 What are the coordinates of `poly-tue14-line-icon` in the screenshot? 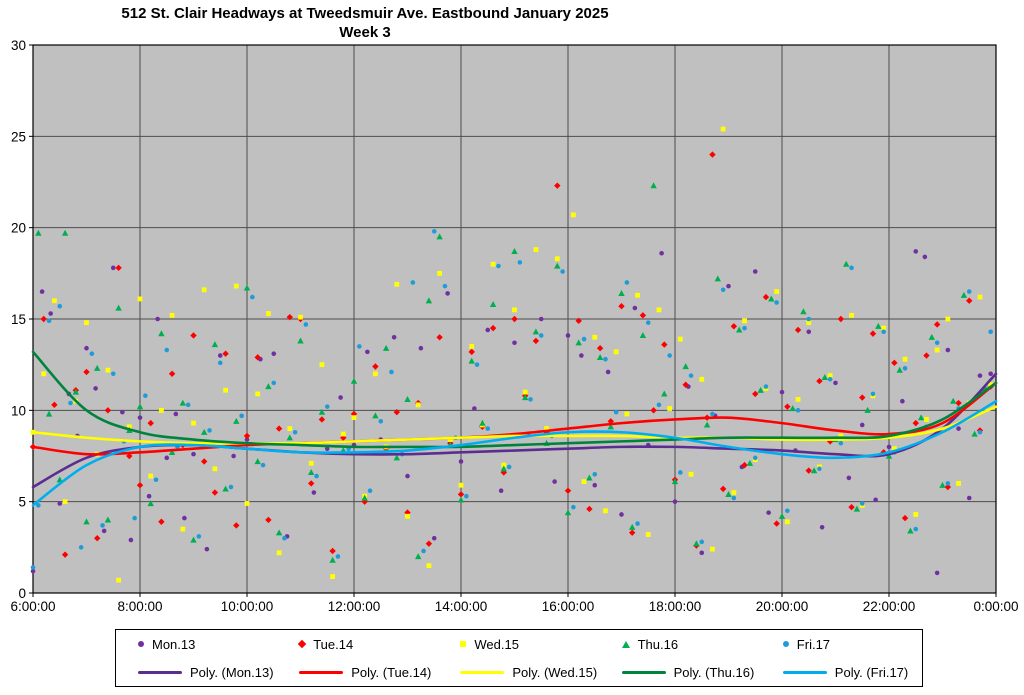 It's located at (321, 672).